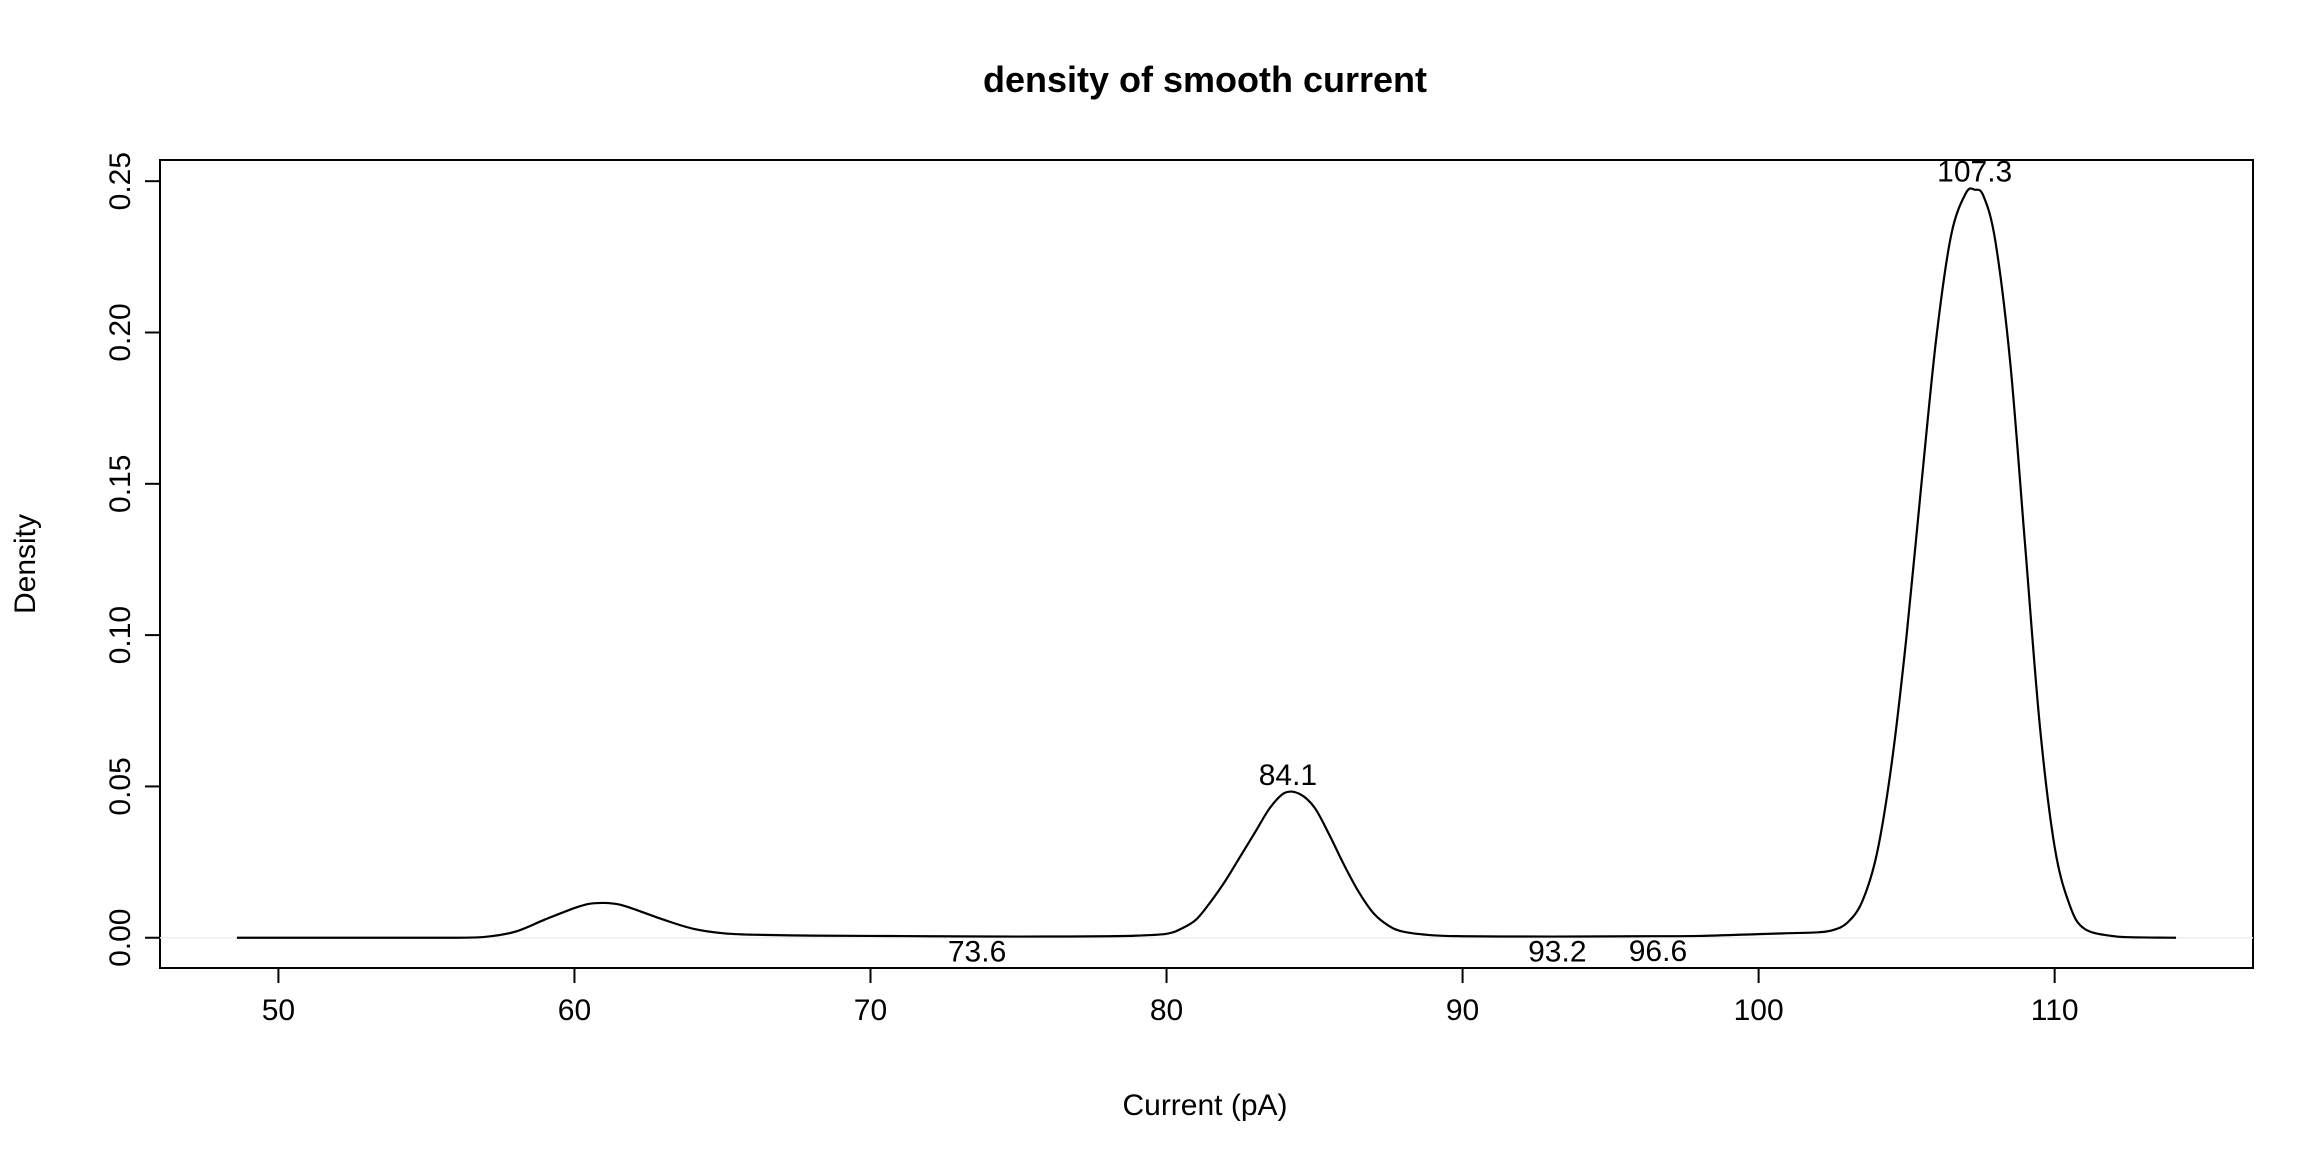  I want to click on x-tick-label: 60, so click(574, 1010).